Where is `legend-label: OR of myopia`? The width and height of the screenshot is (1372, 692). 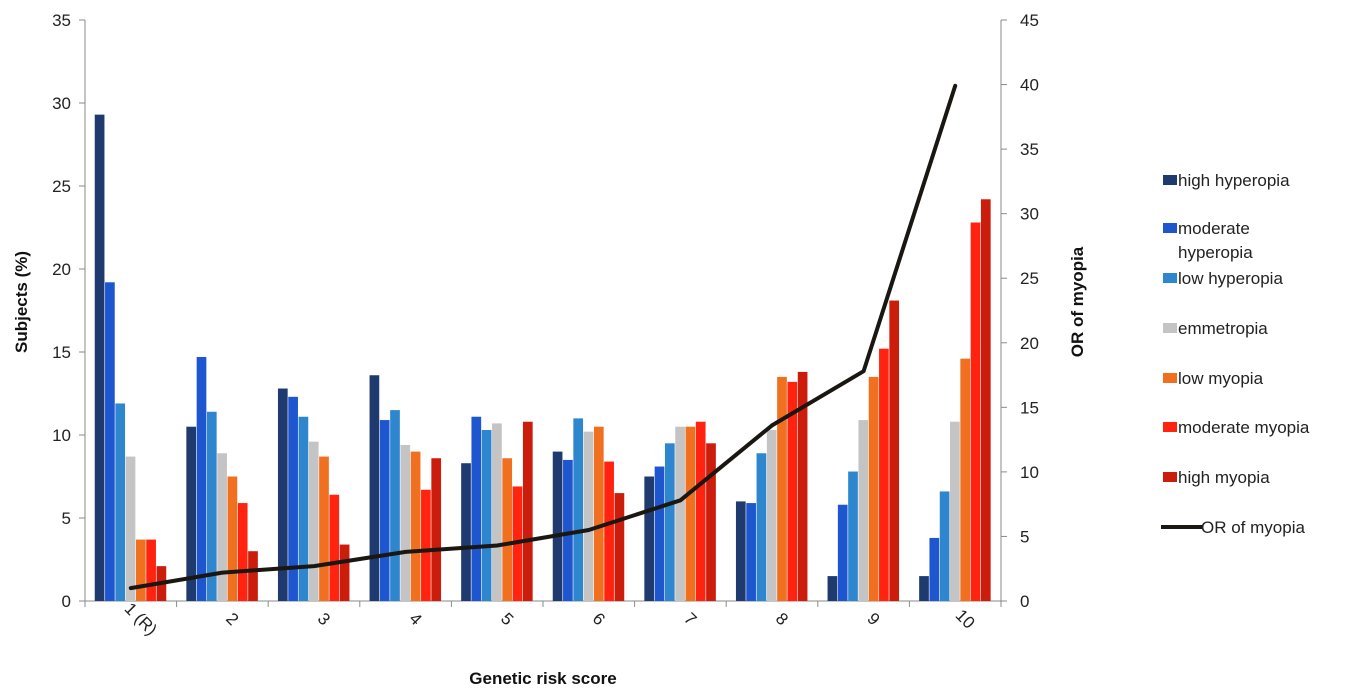
legend-label: OR of myopia is located at coordinates (1253, 527).